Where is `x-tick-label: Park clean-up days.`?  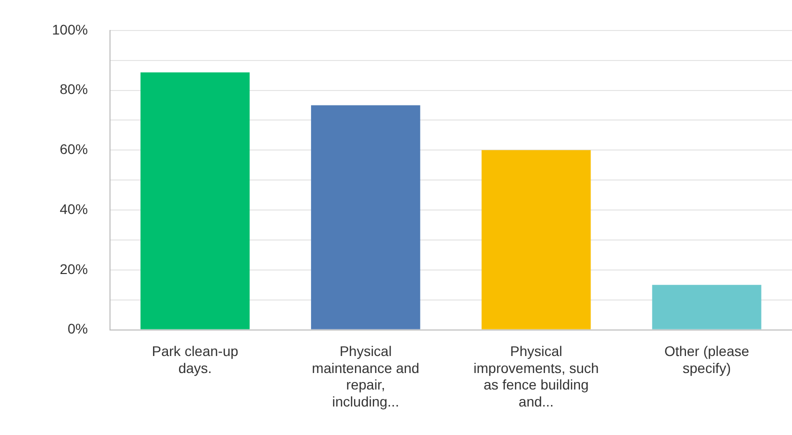
x-tick-label: Park clean-up days. is located at coordinates (195, 359).